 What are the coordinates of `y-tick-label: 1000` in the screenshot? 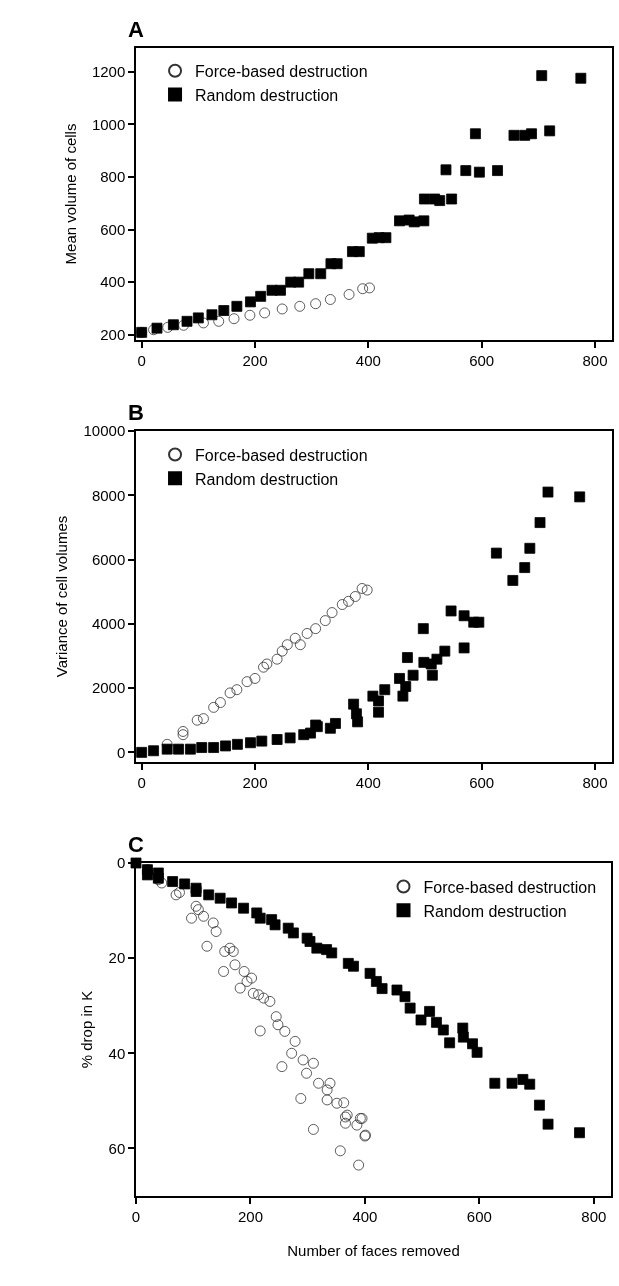 It's located at (108, 124).